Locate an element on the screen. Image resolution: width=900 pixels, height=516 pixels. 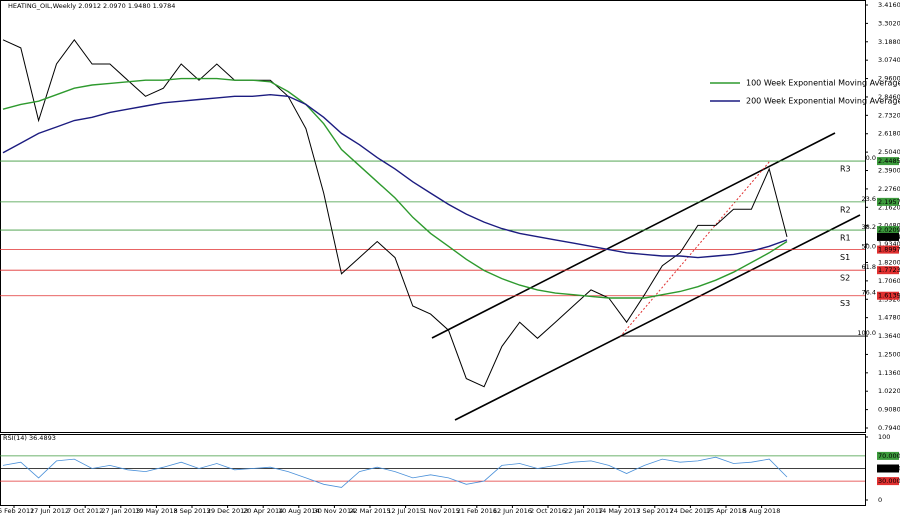
rsi-panel is located at coordinates (433, 470).